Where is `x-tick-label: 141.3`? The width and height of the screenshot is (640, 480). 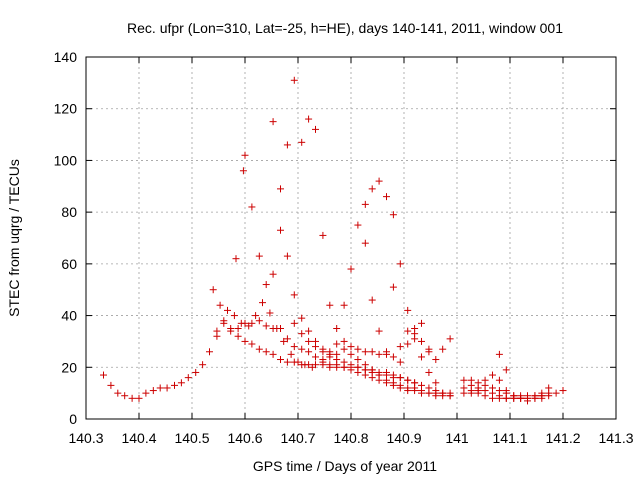 x-tick-label: 141.3 is located at coordinates (615, 438).